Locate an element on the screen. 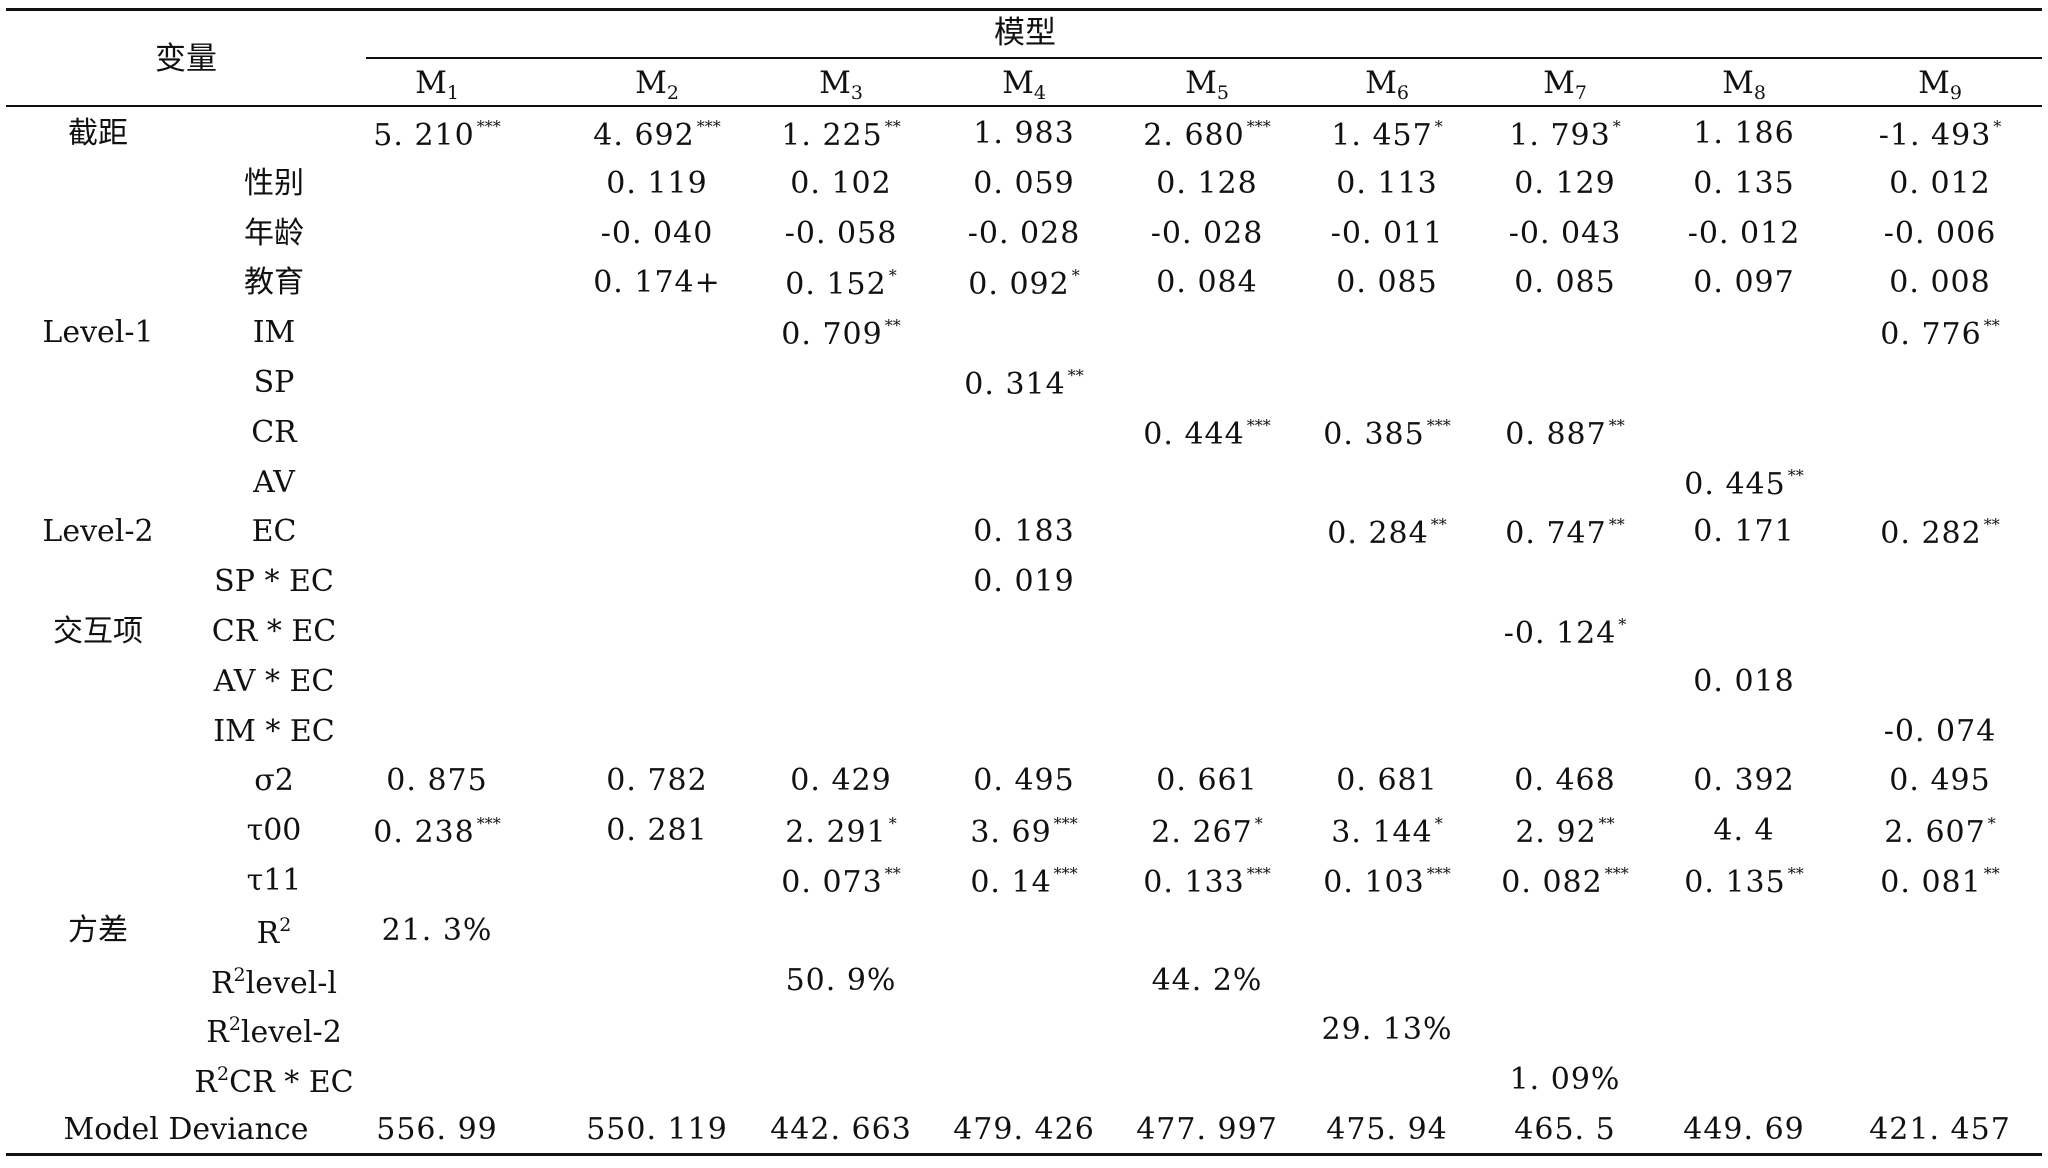 Image resolution: width=2048 pixels, height=1168 pixels. cell-value: 0. 385 is located at coordinates (1374, 434).